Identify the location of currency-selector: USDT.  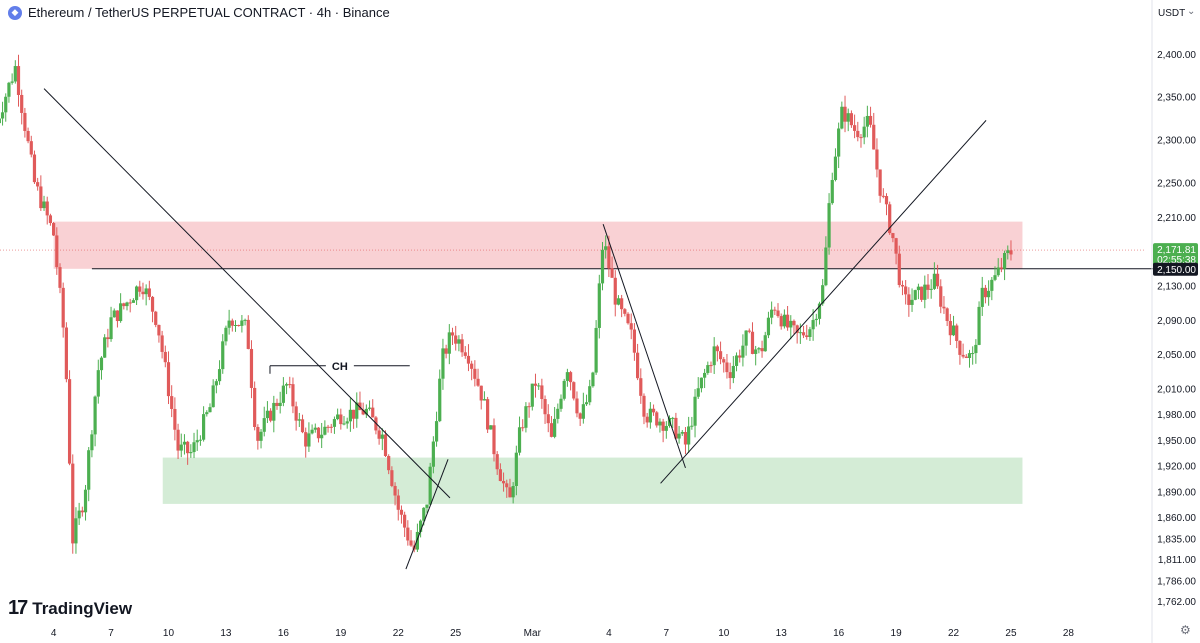
(1172, 13).